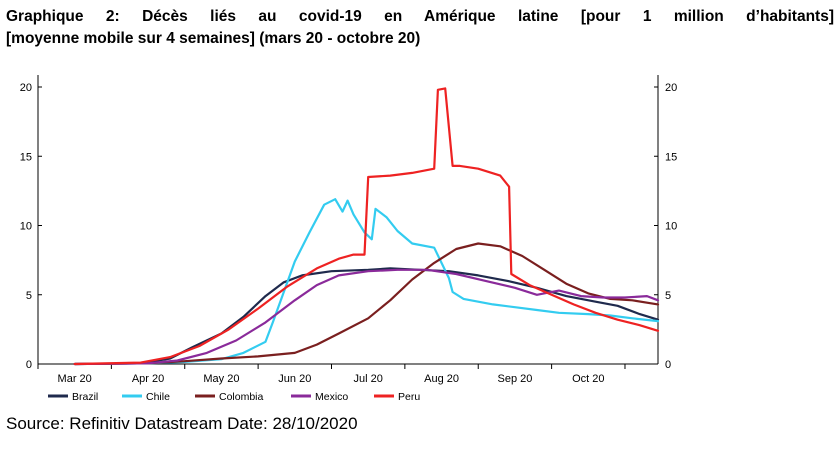  What do you see at coordinates (241, 397) in the screenshot?
I see `legend-label-colombia: Colombia` at bounding box center [241, 397].